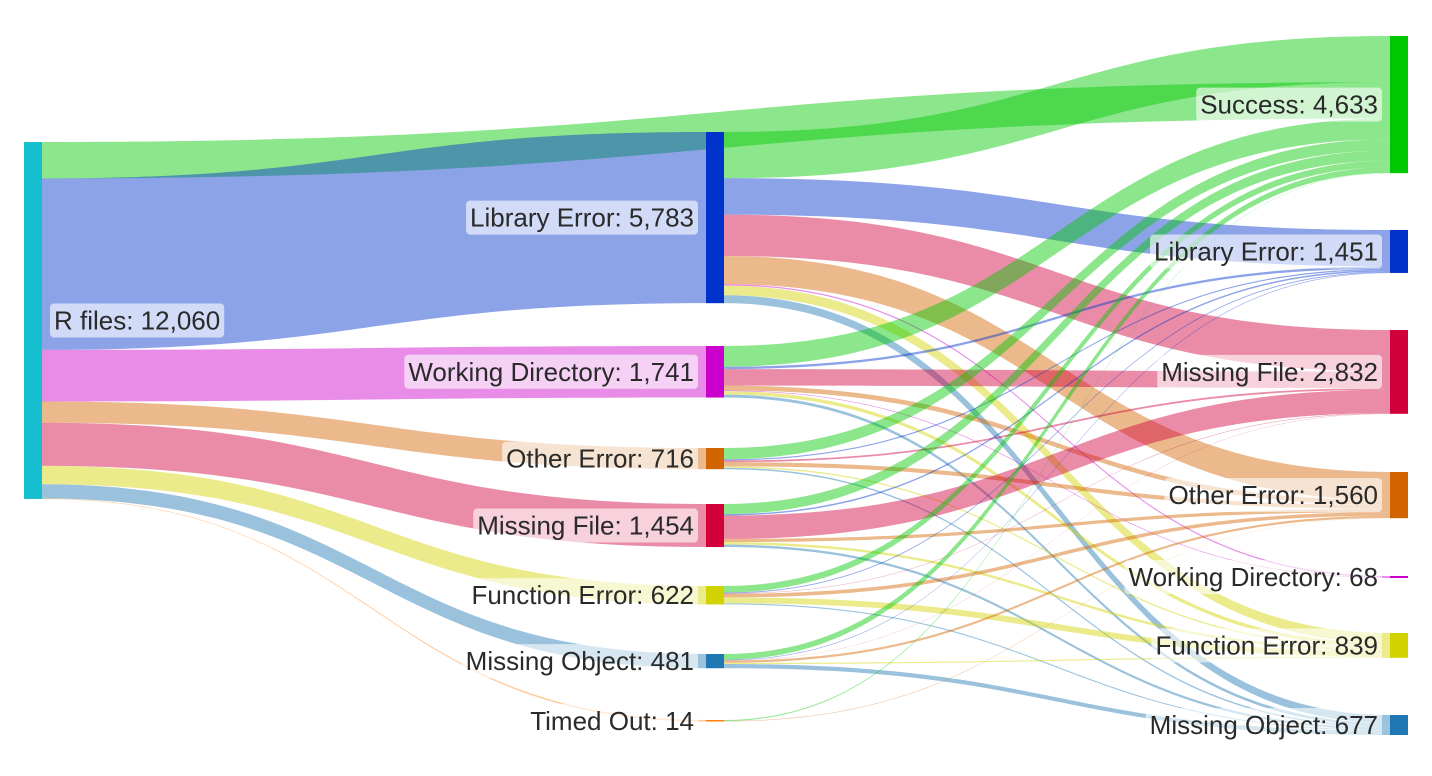 This screenshot has width=1432, height=776. I want to click on sankey-link-s_mf-t_fn, so click(1057, 596).